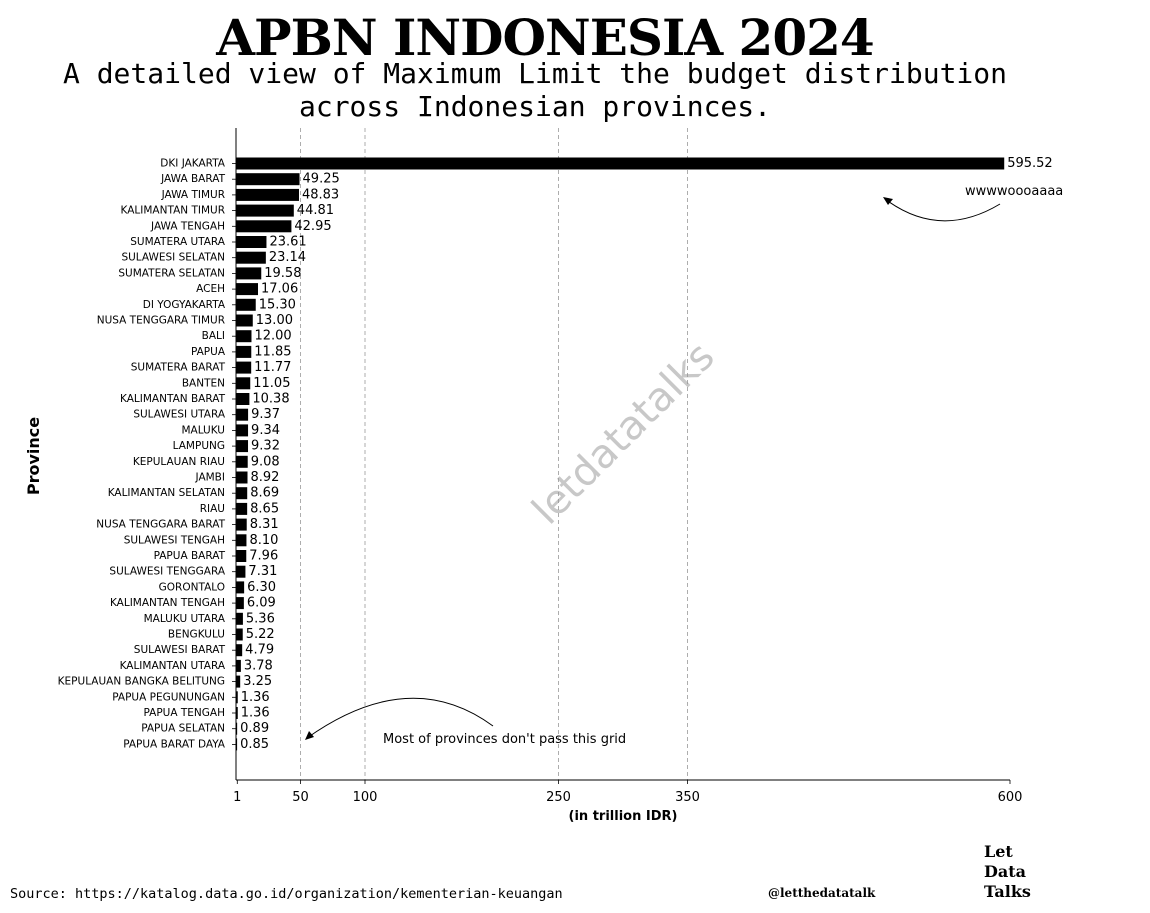  I want to click on category-label: NUSA TENGGARA TIMUR, so click(161, 321).